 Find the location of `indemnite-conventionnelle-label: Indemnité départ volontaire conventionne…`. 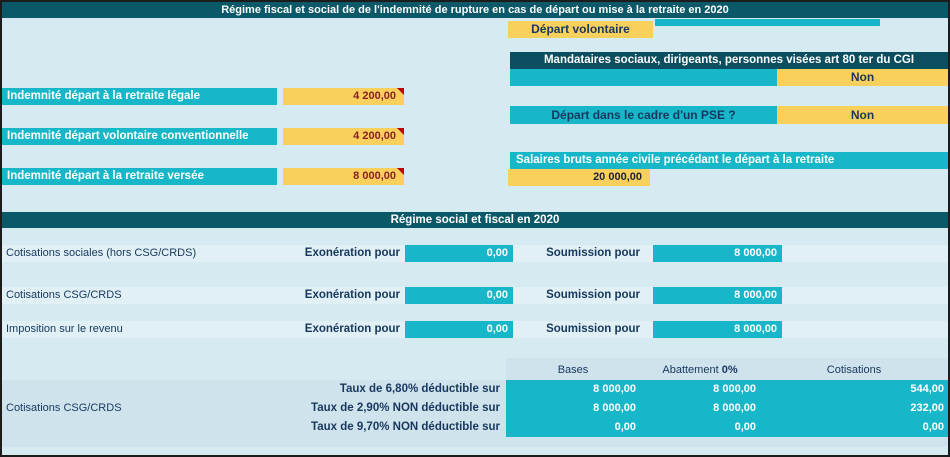

indemnite-conventionnelle-label: Indemnité départ volontaire conventionne… is located at coordinates (139, 136).